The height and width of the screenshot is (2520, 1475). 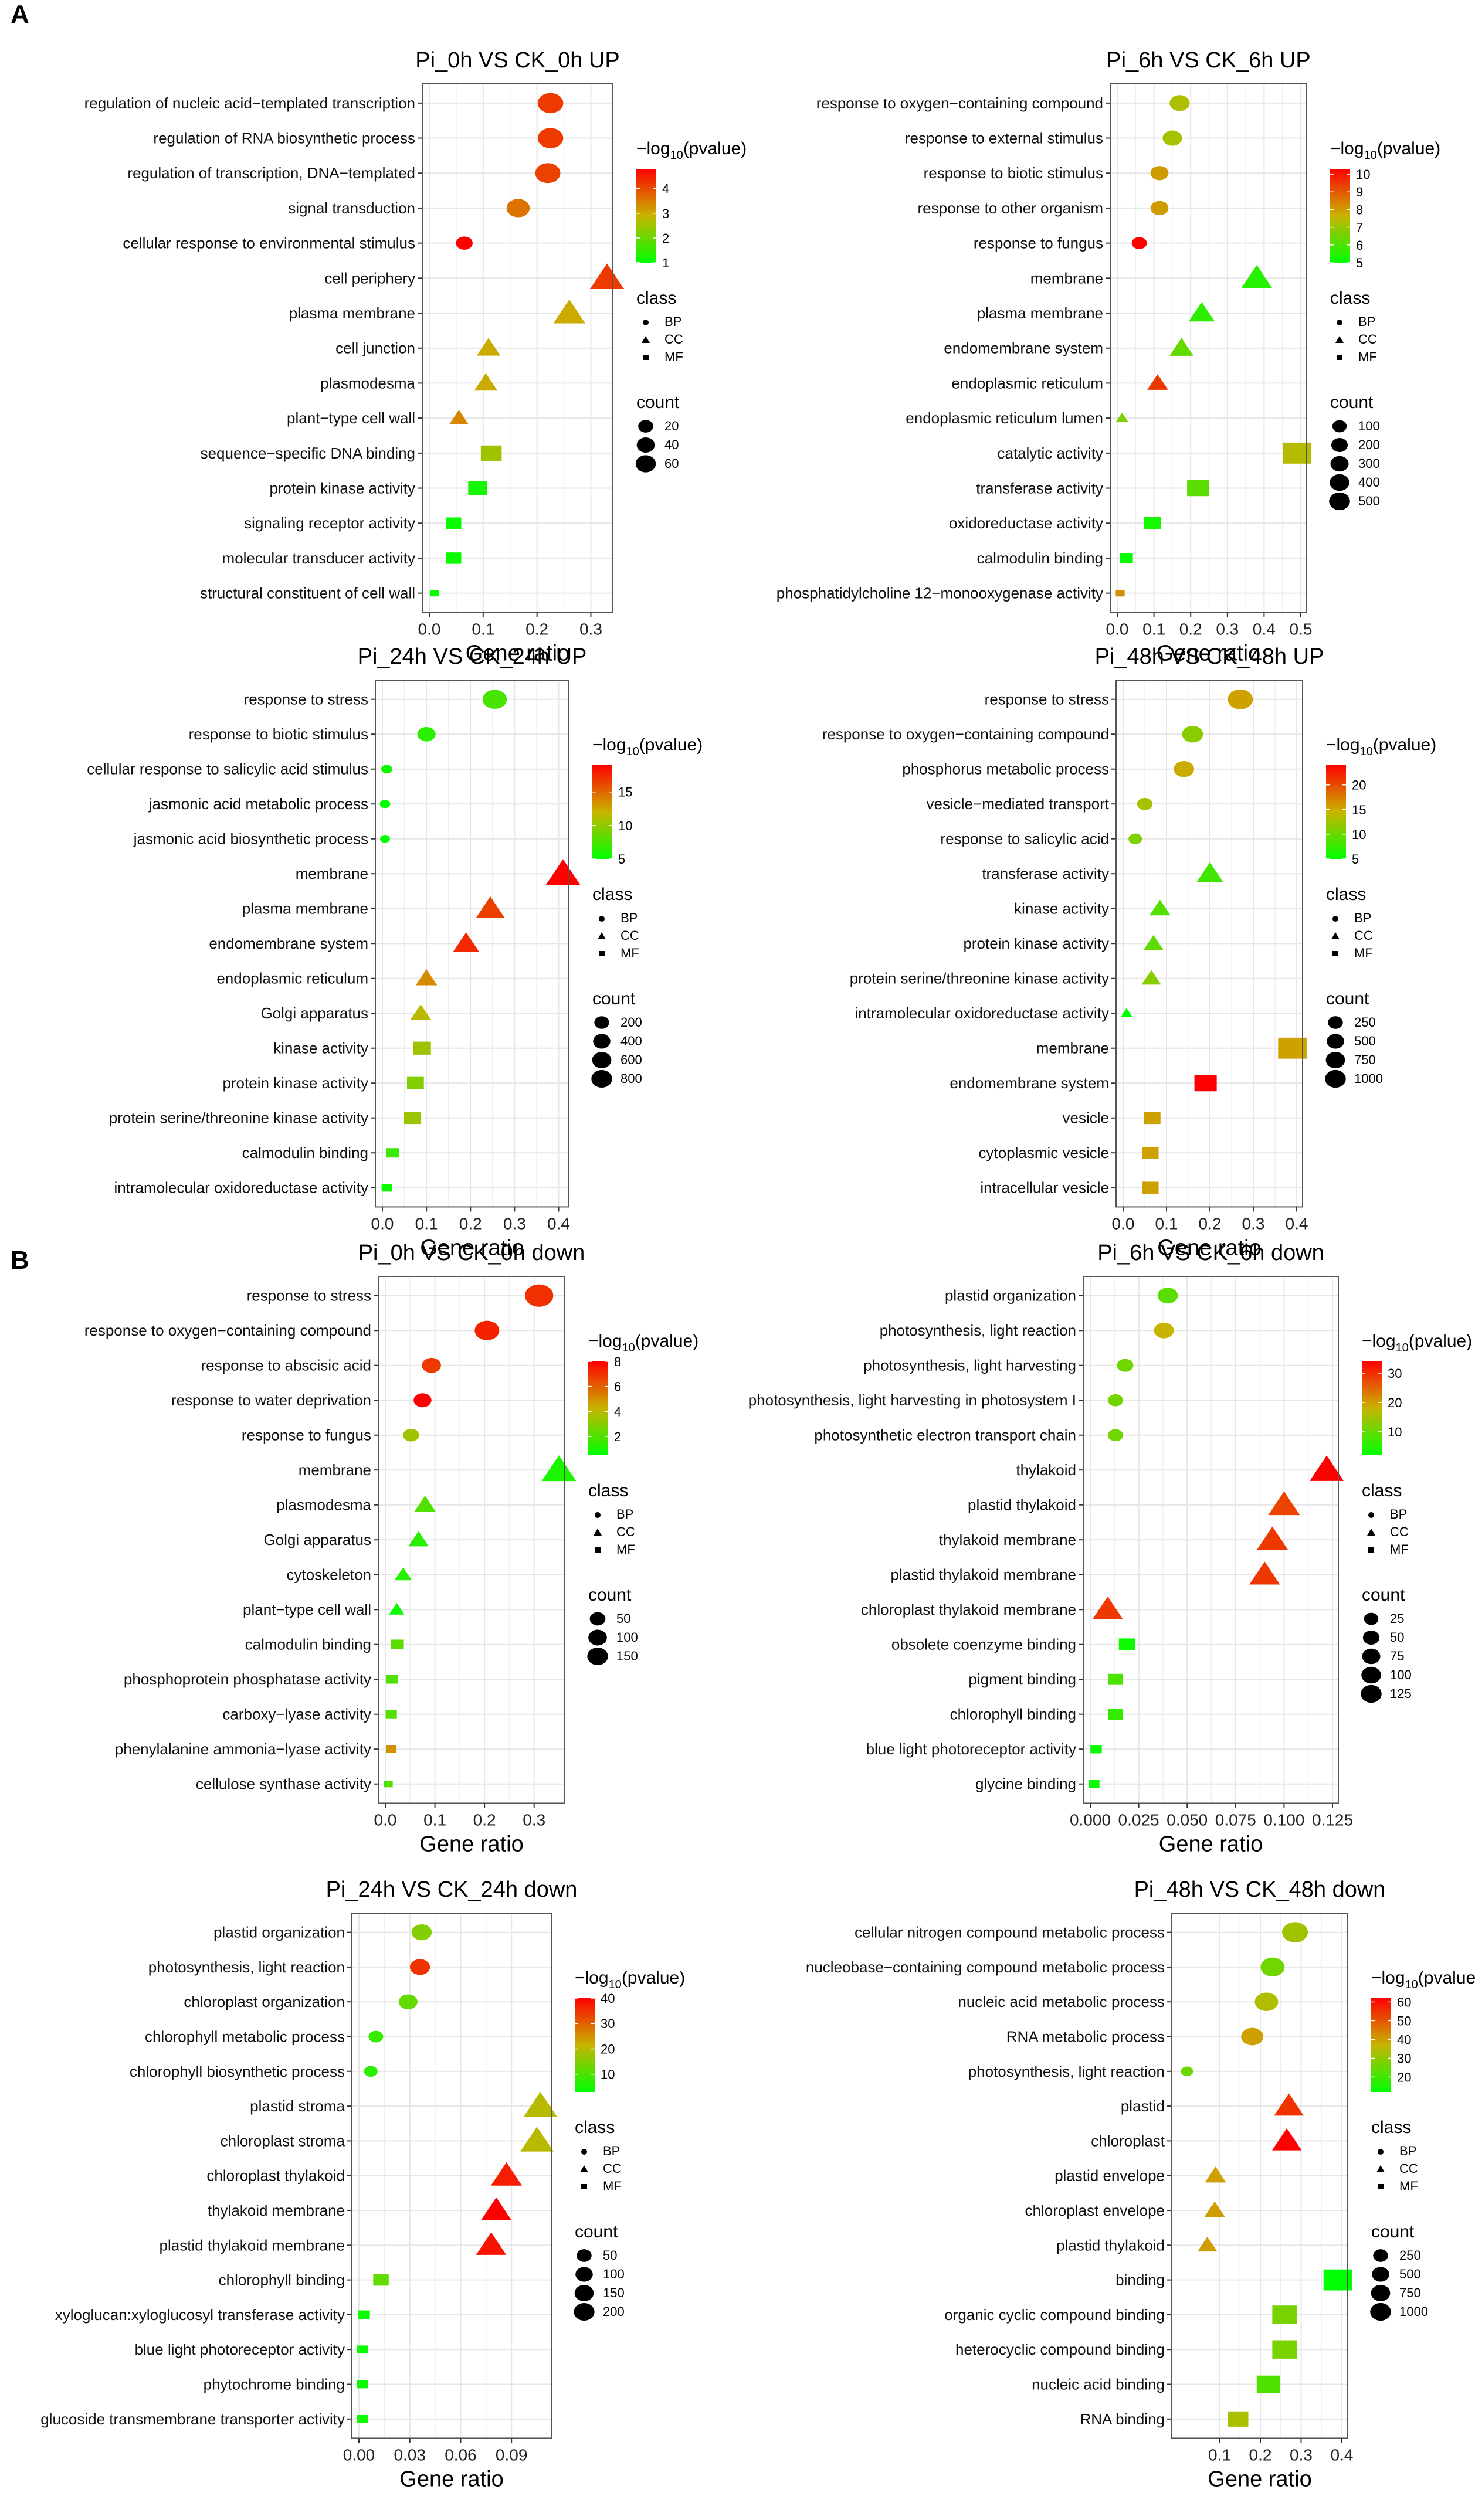 I want to click on y-tick-label: photosynthesis, light harvesting, so click(x=969, y=1365).